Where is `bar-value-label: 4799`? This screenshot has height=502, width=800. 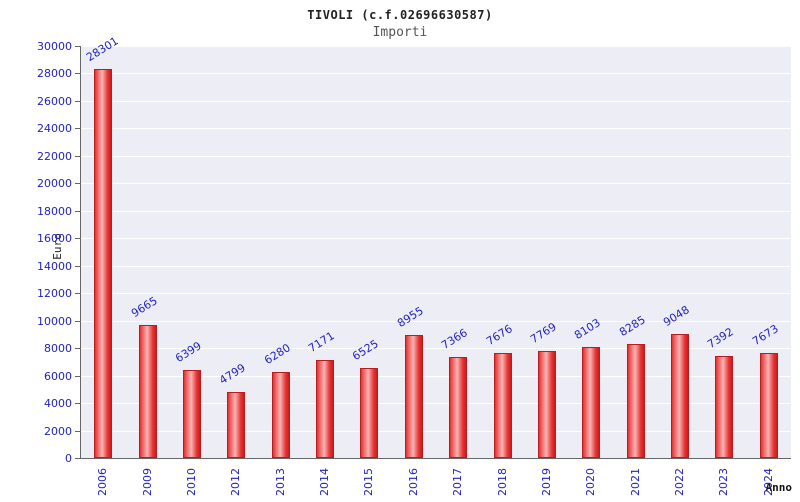 bar-value-label: 4799 is located at coordinates (233, 374).